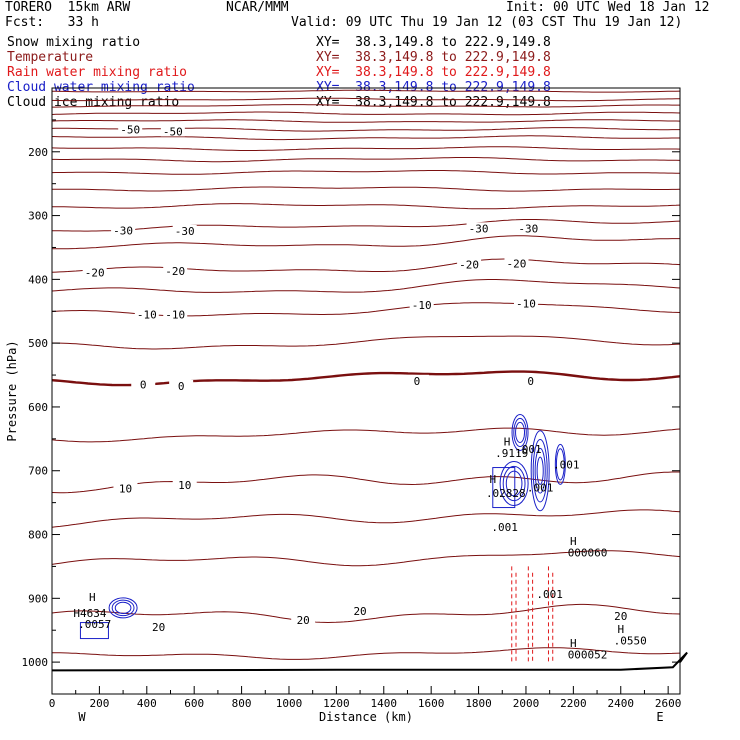  I want to click on legend-xy-3: XY= 38.3,149.8 to 222.9,149.8, so click(433, 72).